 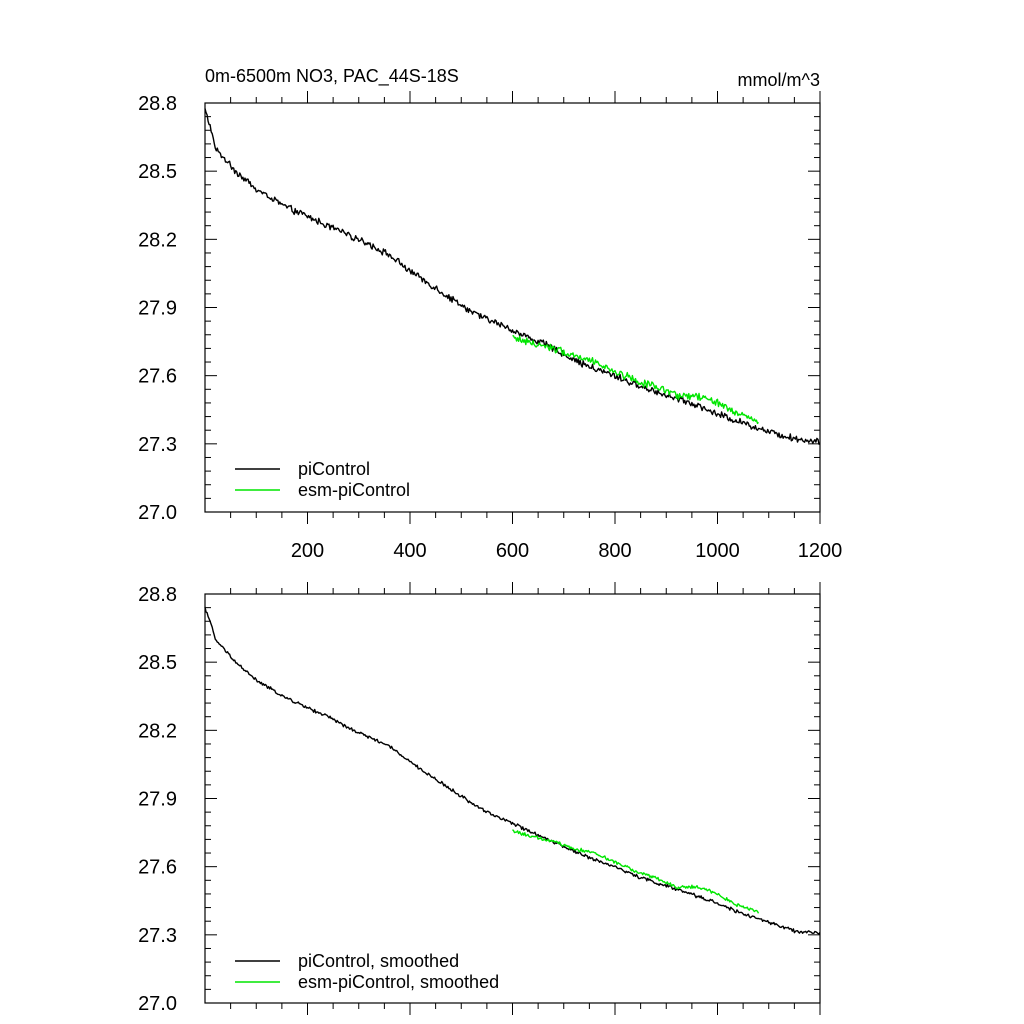 I want to click on x-tick-label: 200, so click(x=307, y=551).